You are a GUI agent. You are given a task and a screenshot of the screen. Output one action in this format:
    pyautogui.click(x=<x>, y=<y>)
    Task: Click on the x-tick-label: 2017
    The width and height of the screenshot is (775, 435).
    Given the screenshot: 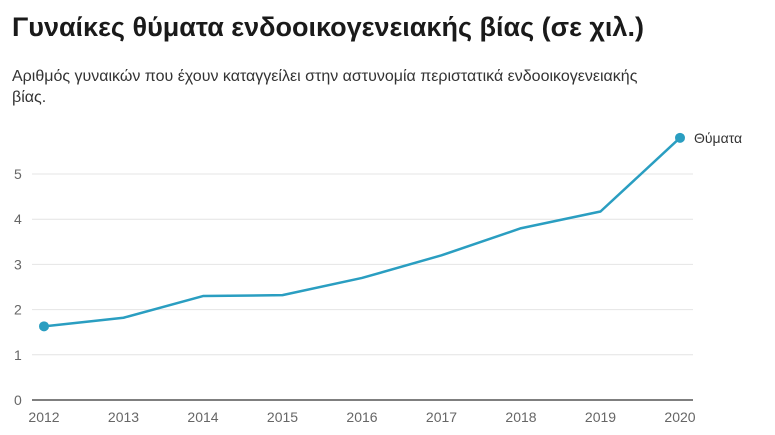 What is the action you would take?
    pyautogui.click(x=441, y=417)
    